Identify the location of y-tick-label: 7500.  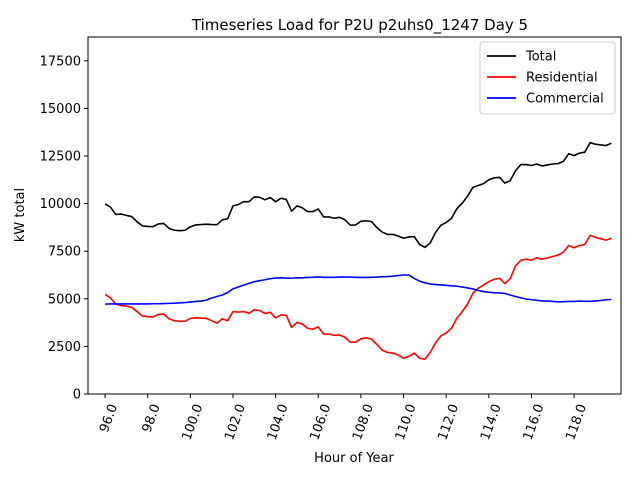
(64, 252).